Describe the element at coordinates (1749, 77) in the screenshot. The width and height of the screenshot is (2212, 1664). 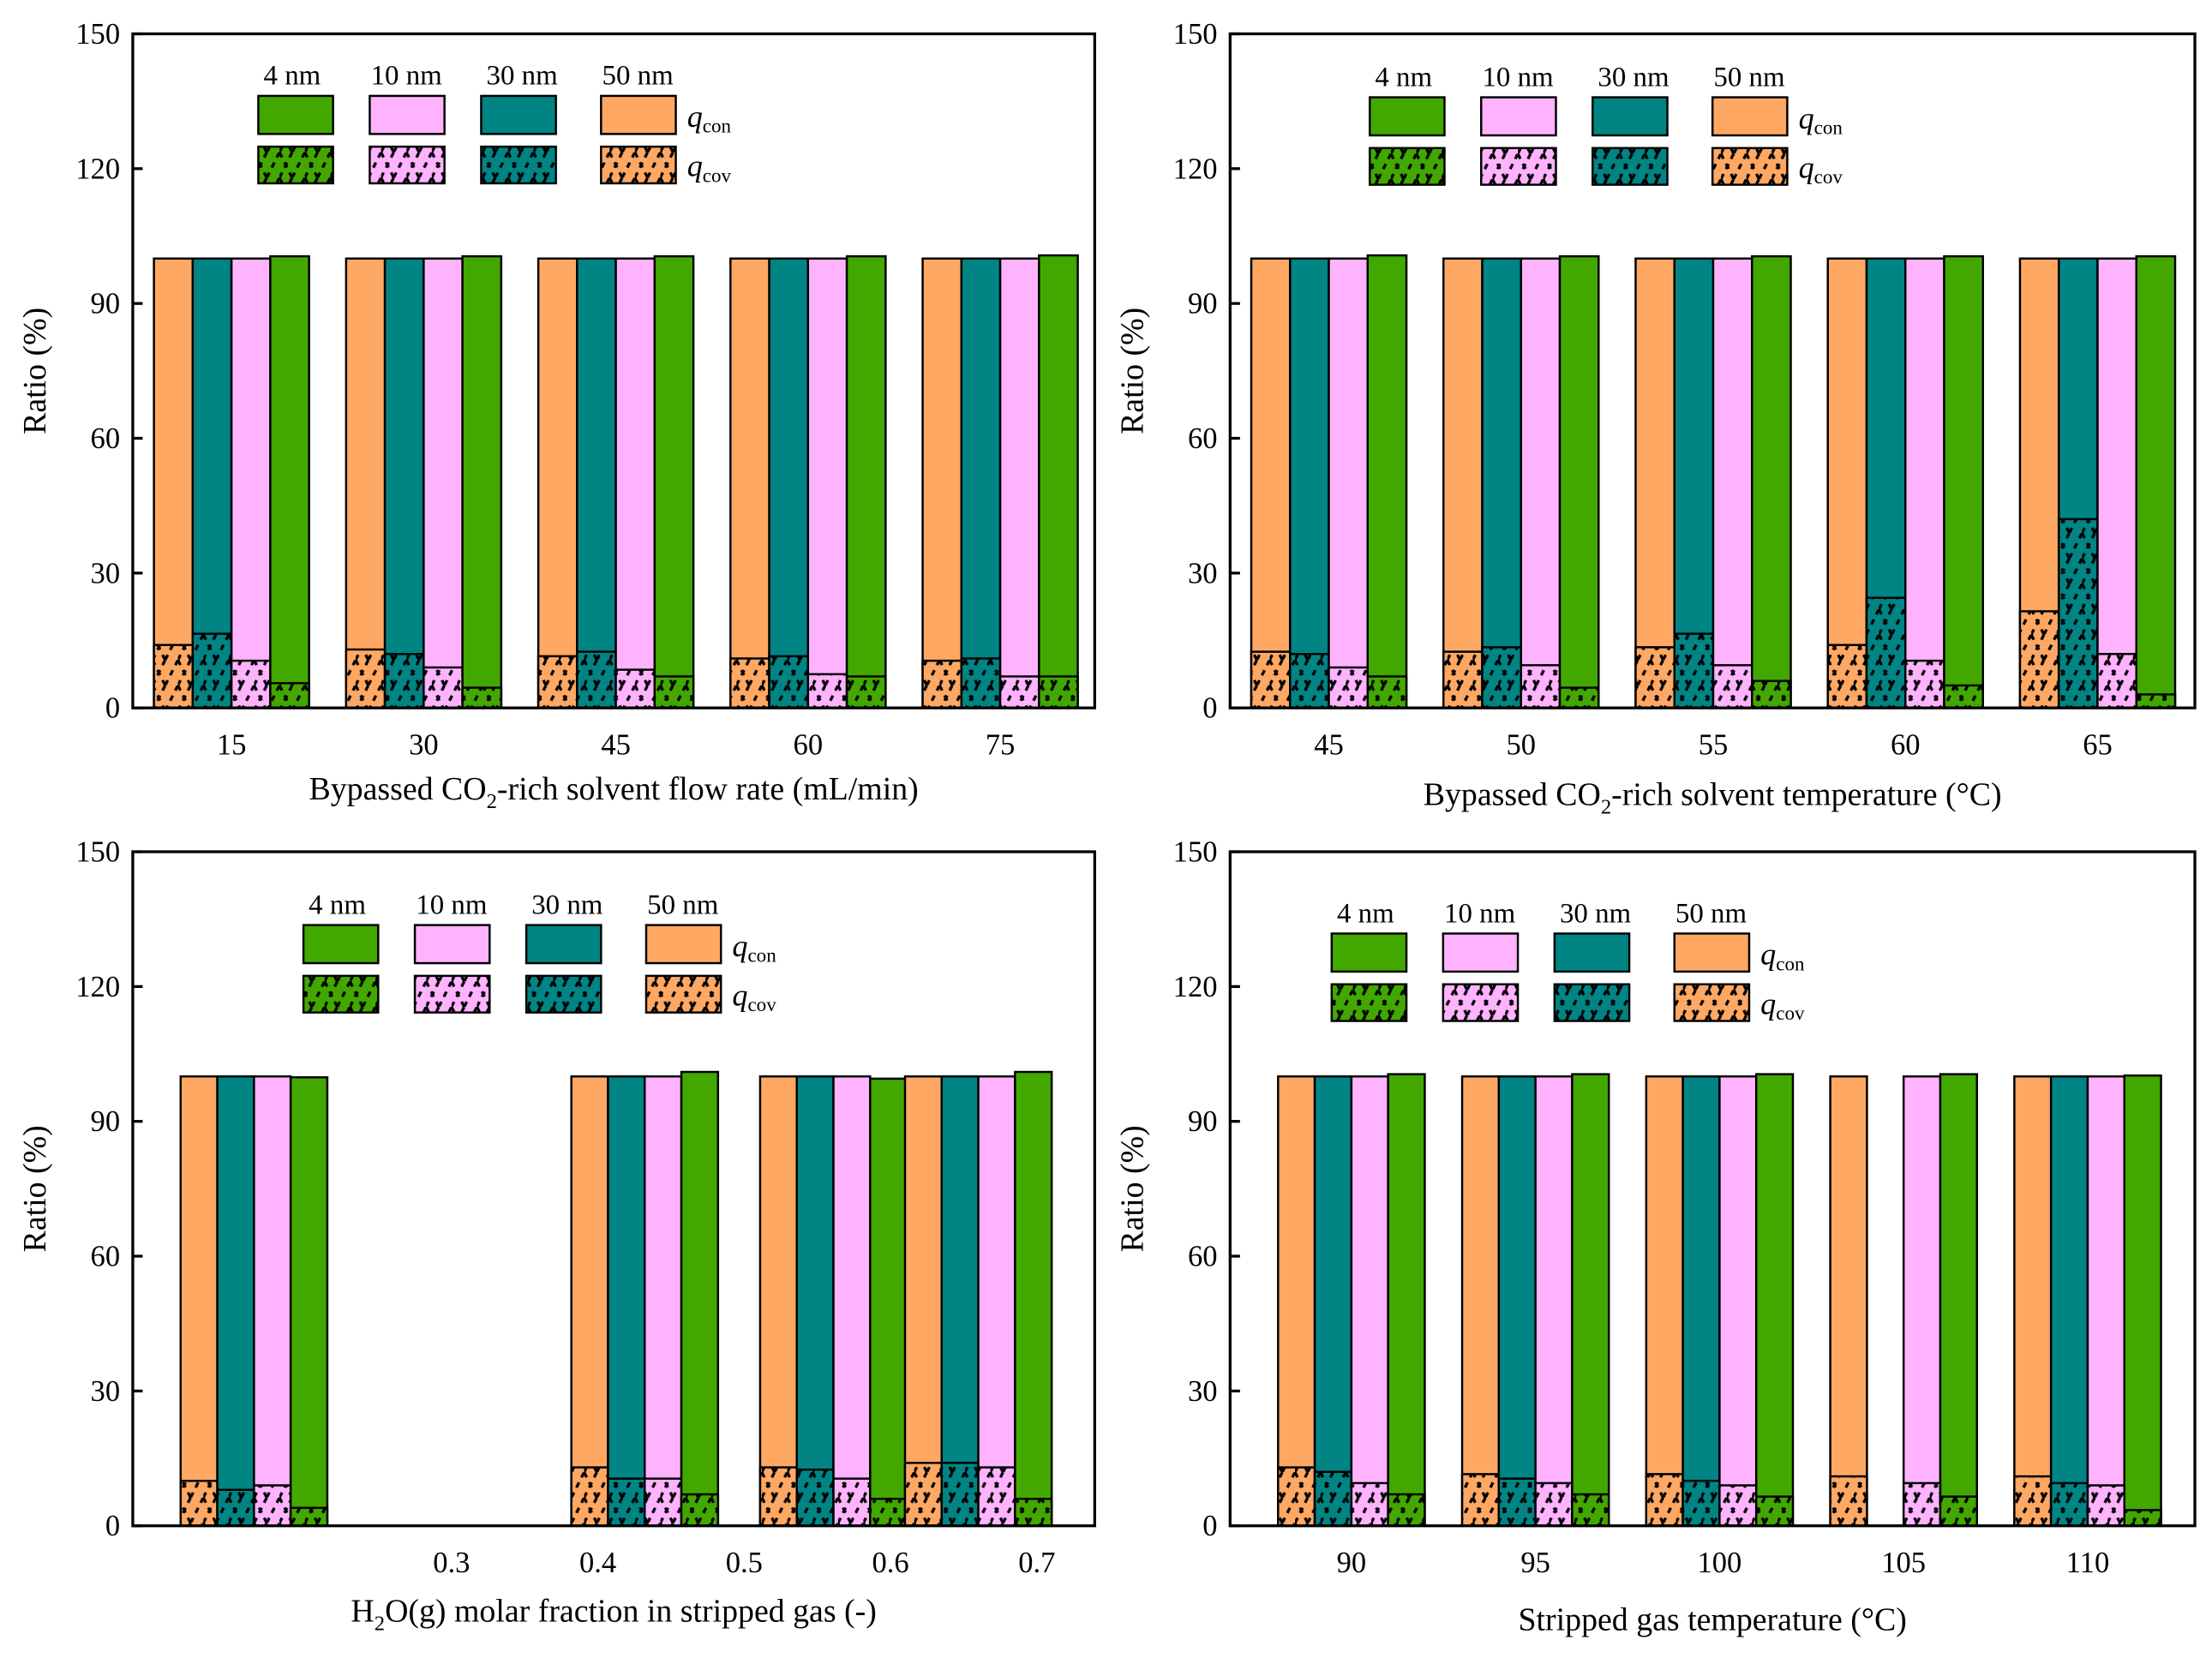
I see `legend-label: 50 nm` at that location.